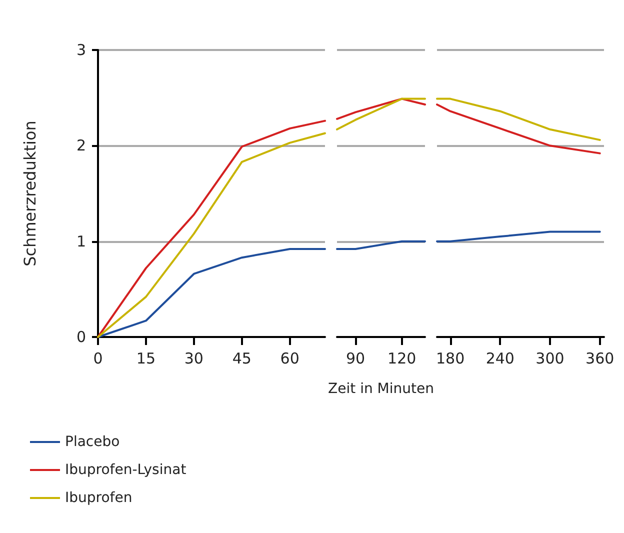  I want to click on legend-label: Ibuprofen-Lysinat, so click(126, 470).